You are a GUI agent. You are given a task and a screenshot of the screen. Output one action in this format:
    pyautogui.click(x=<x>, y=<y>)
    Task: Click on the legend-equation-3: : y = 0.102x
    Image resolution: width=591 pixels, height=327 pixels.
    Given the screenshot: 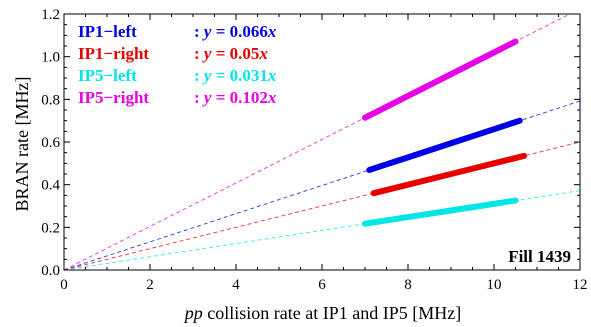 What is the action you would take?
    pyautogui.click(x=235, y=97)
    